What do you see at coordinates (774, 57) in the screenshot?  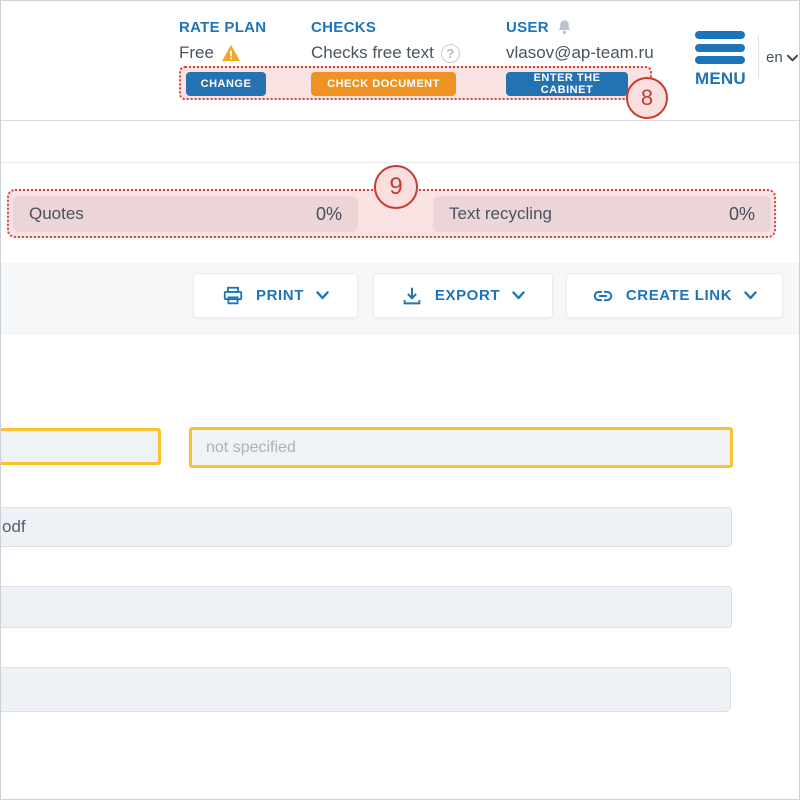 I see `language-value: en` at bounding box center [774, 57].